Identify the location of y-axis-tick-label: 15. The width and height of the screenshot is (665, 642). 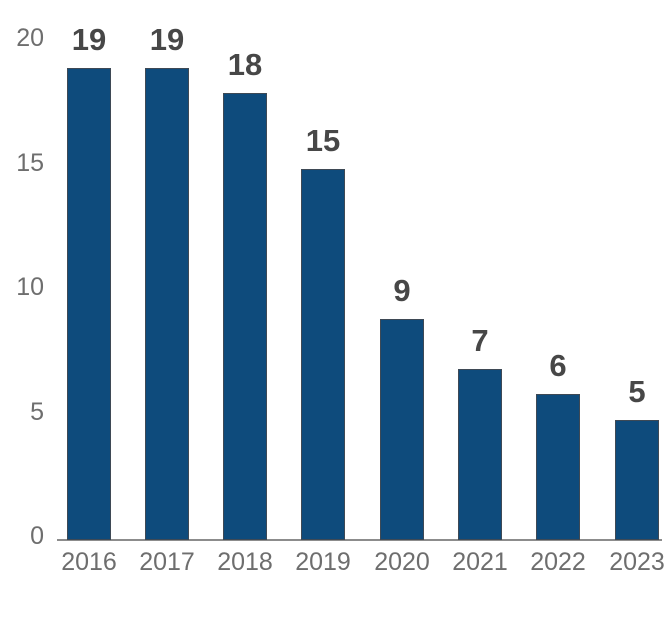
(30, 163).